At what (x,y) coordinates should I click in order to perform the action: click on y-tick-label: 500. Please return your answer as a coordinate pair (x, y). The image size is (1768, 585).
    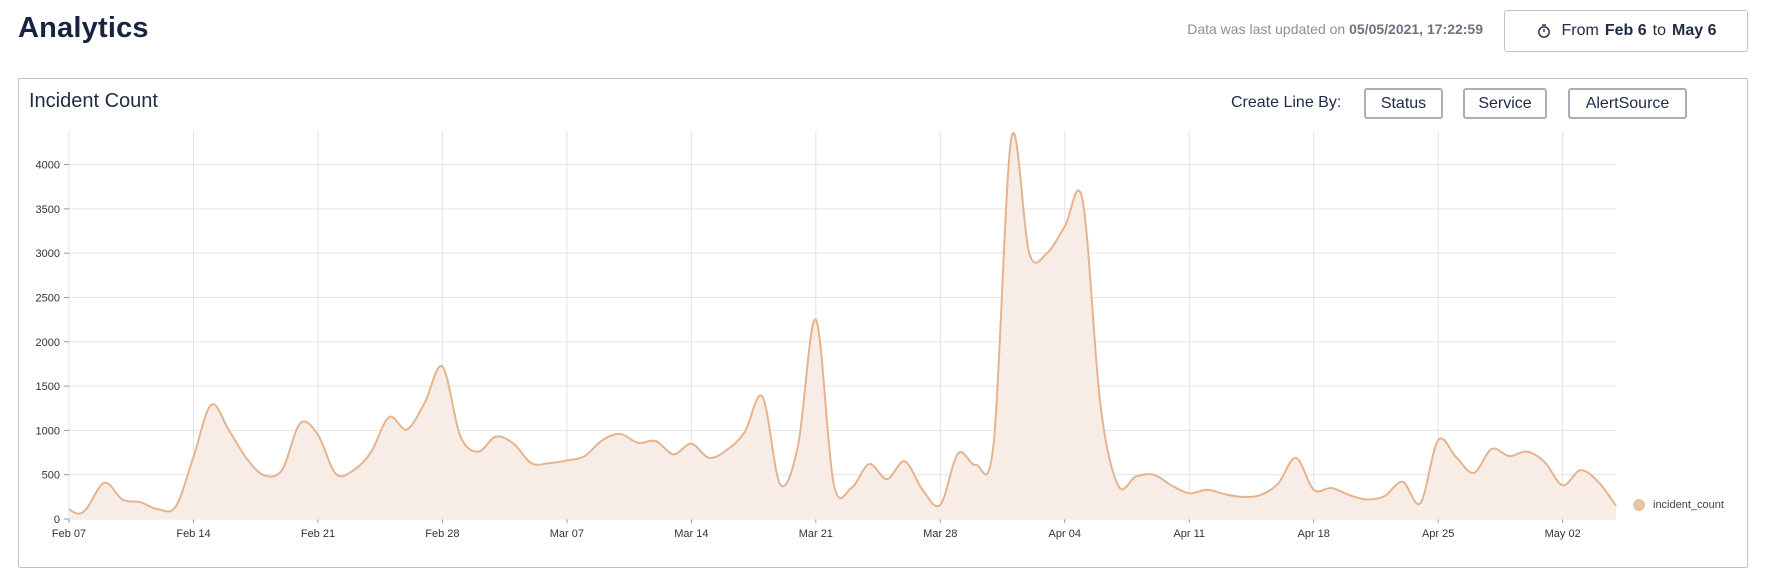
    Looking at the image, I should click on (51, 476).